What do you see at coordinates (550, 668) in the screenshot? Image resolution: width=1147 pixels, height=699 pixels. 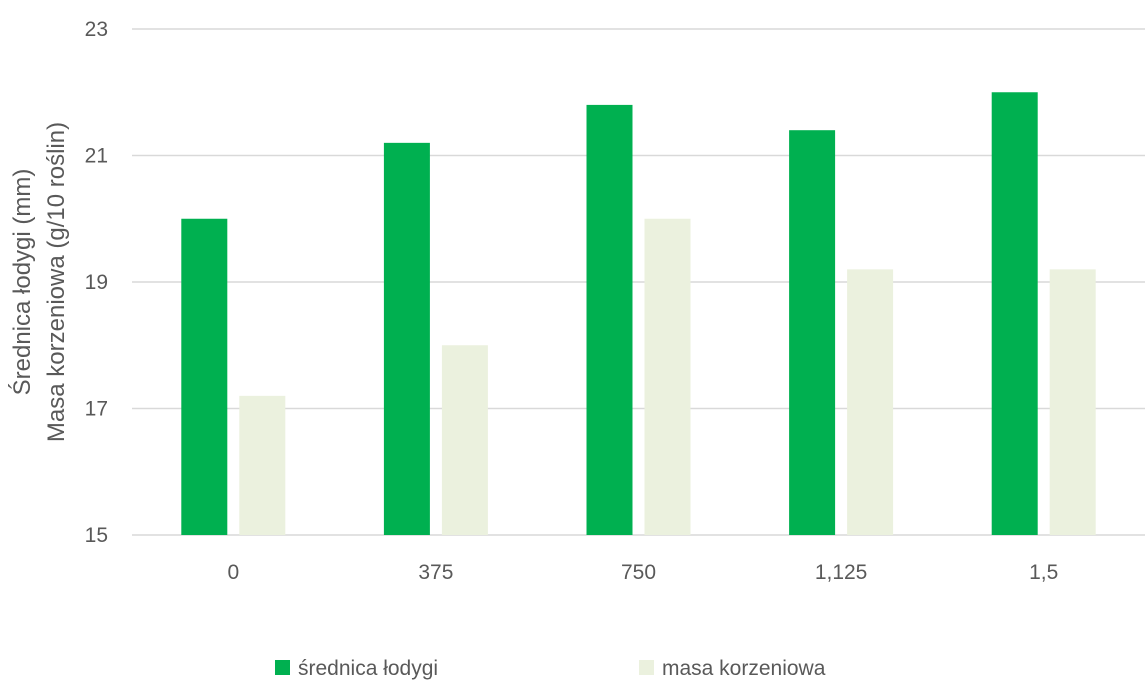 I see `legend: średnica łodygi masa korzeniowa` at bounding box center [550, 668].